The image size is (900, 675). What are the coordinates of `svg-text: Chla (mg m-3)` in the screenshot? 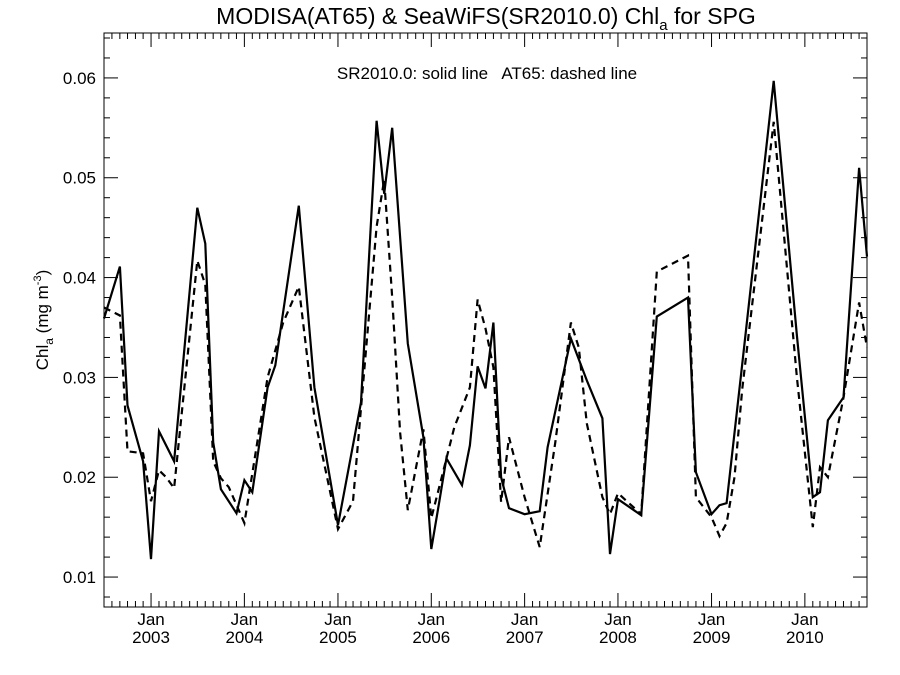 It's located at (44, 320).